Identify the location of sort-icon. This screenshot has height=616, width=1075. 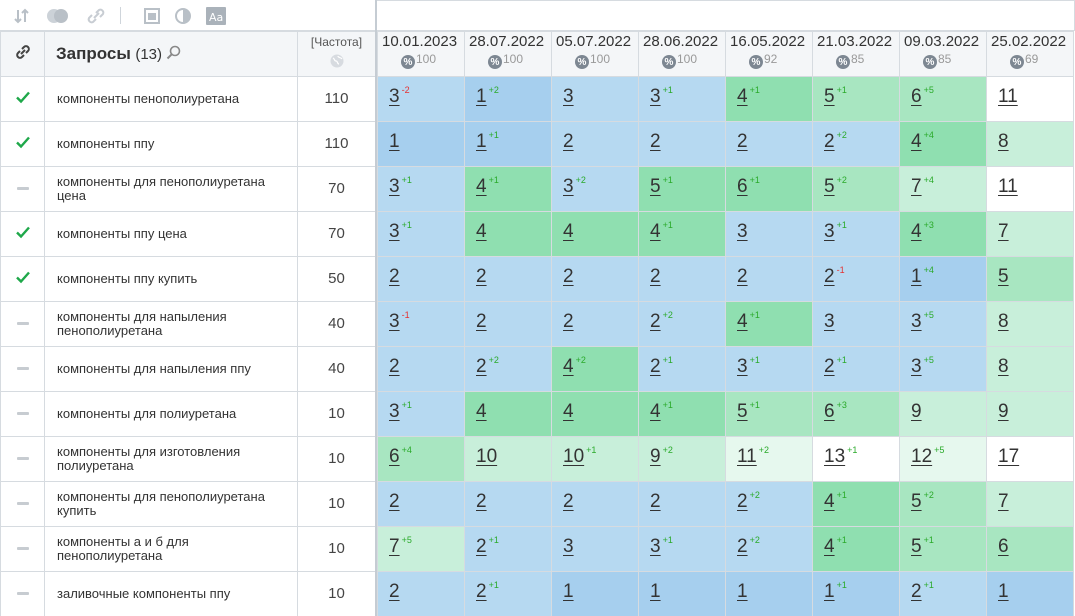
(22, 15).